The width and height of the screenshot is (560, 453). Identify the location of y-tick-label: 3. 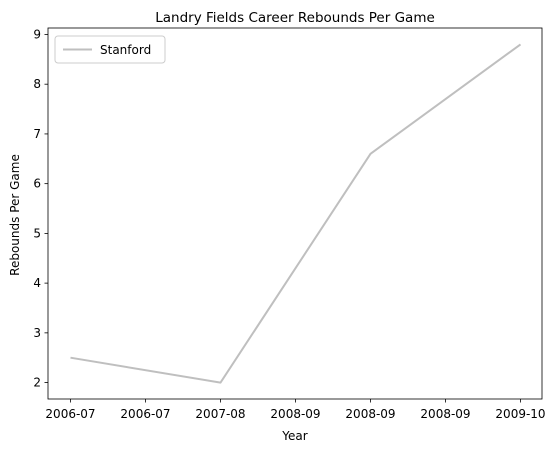
(37, 333).